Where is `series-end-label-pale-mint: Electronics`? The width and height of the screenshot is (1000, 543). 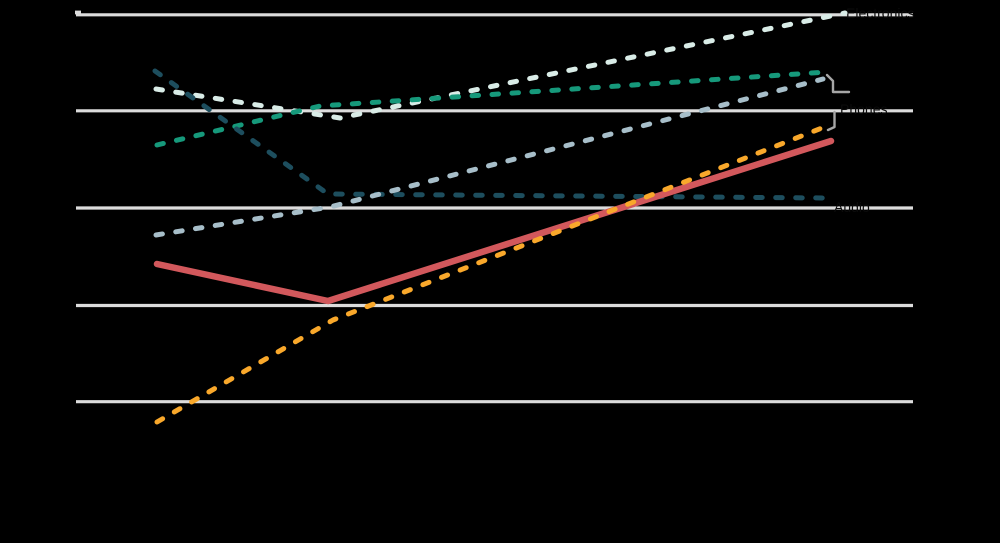 series-end-label-pale-mint: Electronics is located at coordinates (880, 13).